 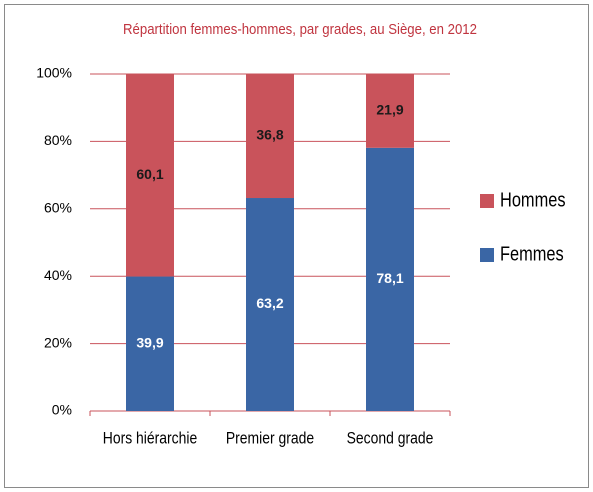 What do you see at coordinates (270, 438) in the screenshot?
I see `x-tick-label: Premier grade` at bounding box center [270, 438].